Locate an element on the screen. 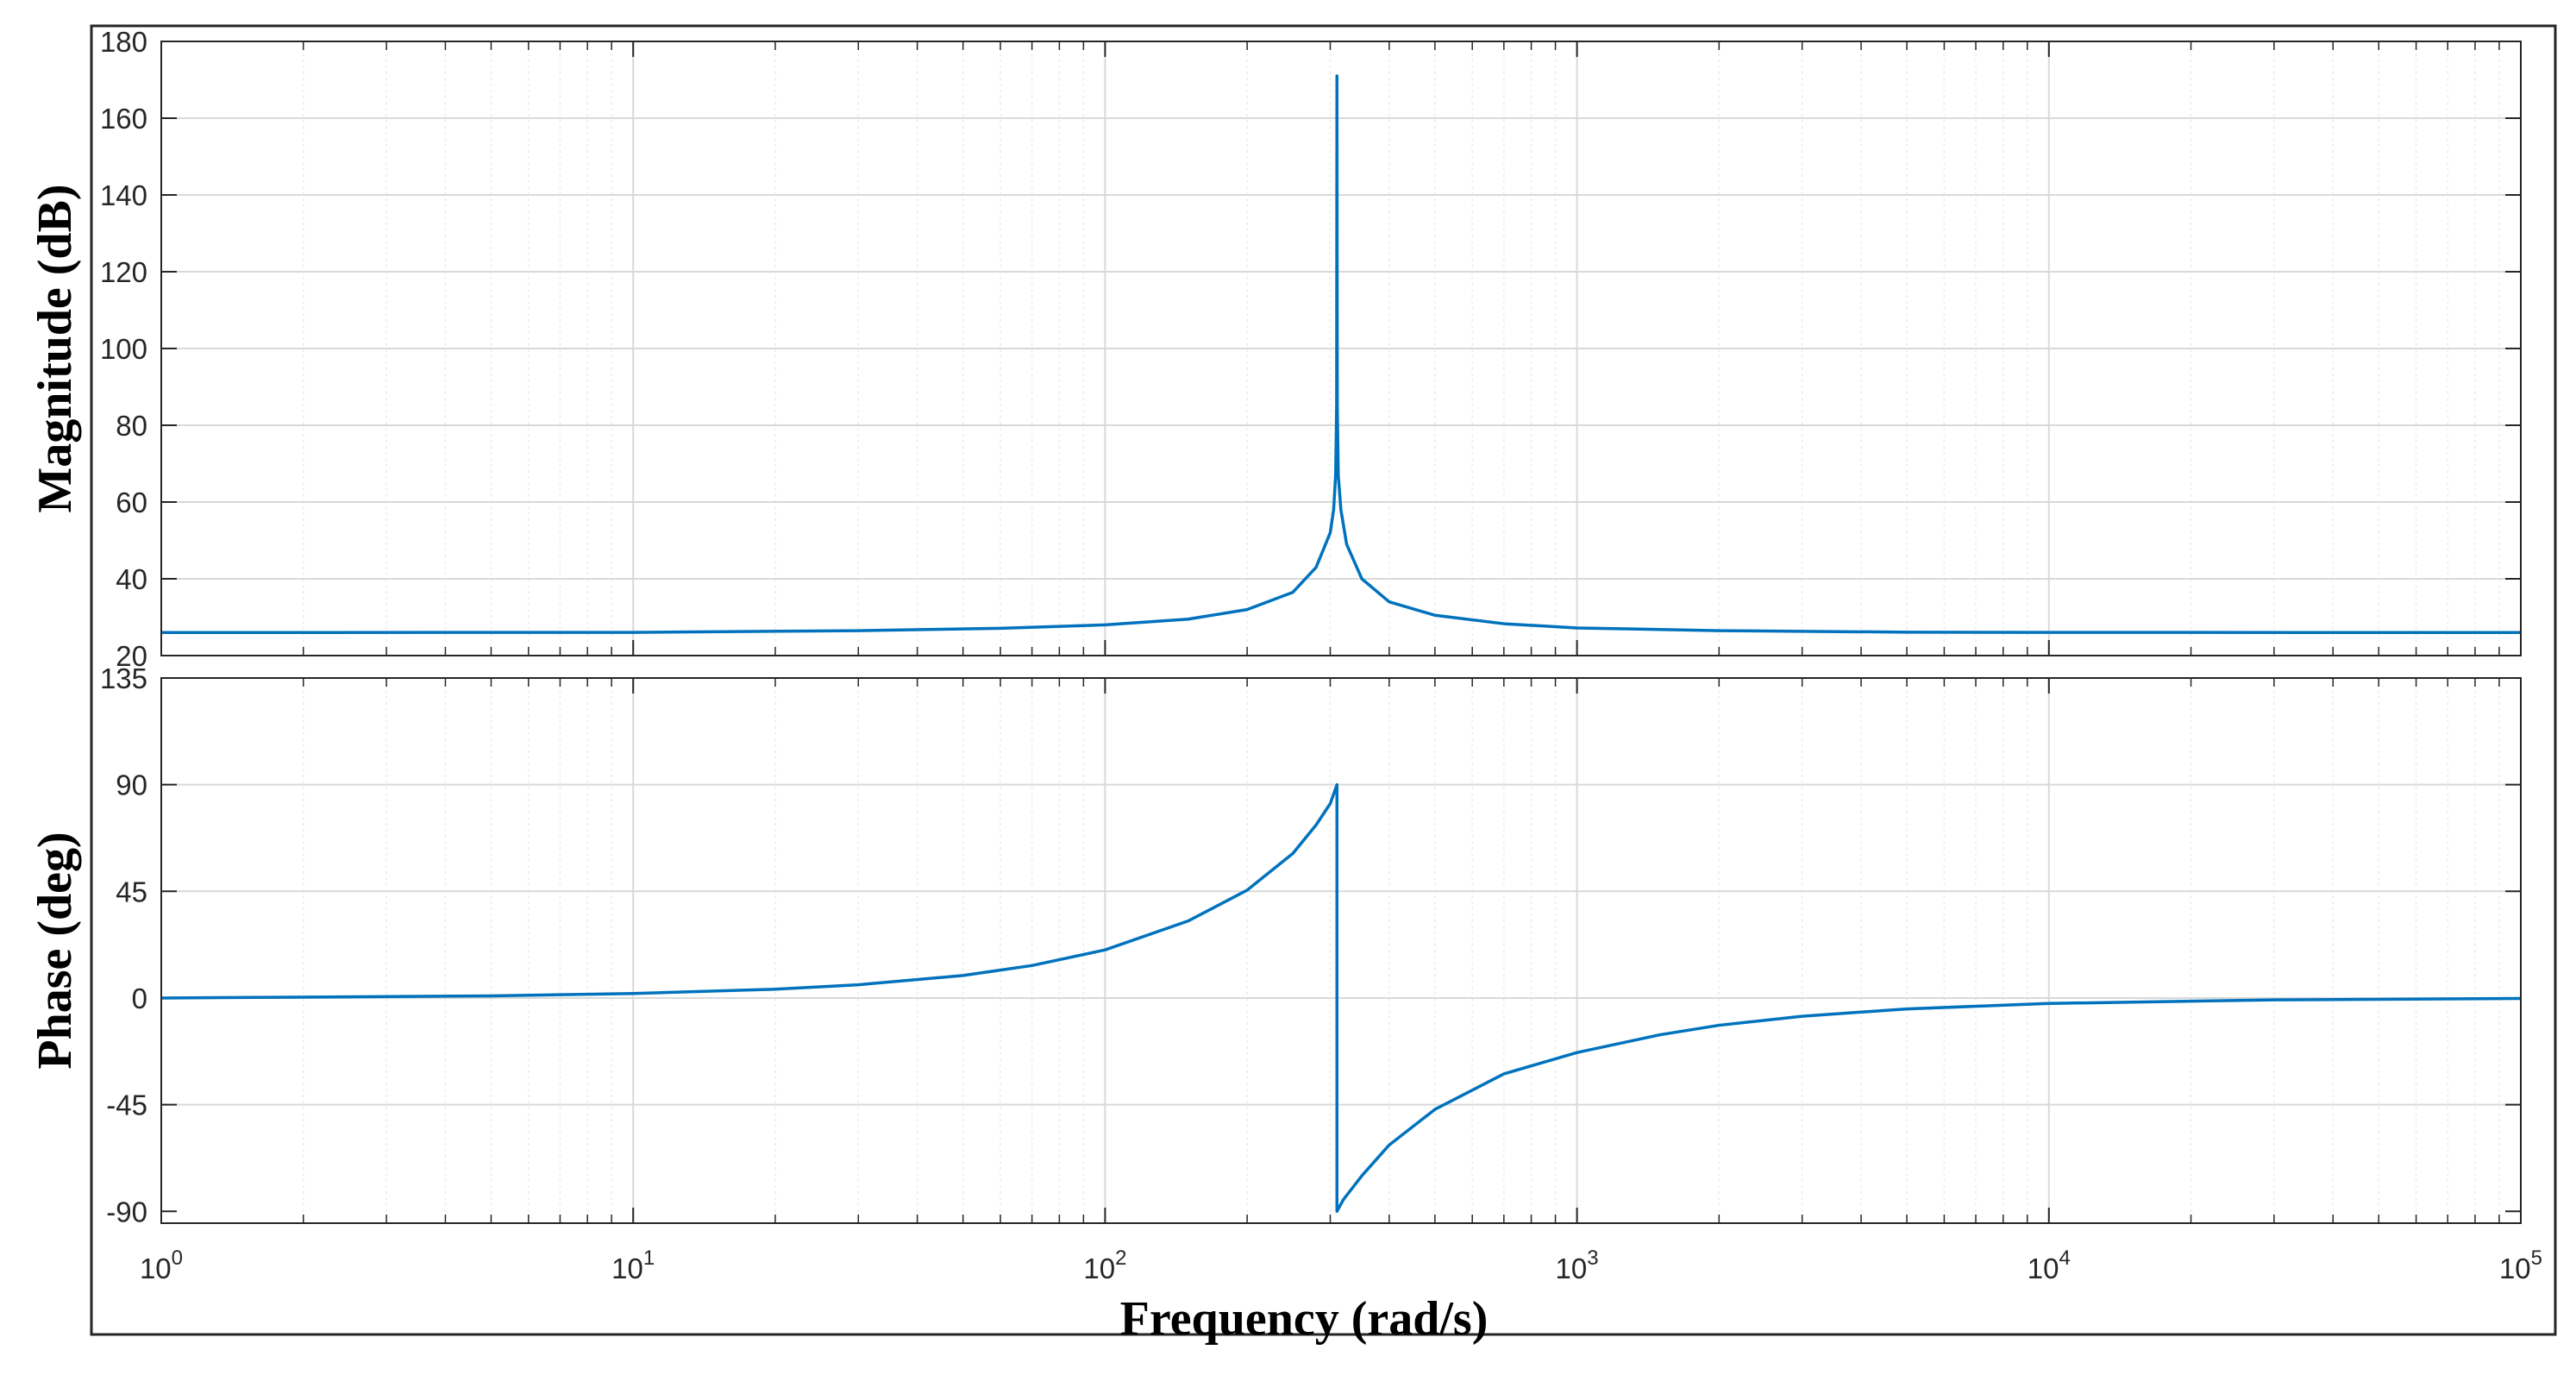  x-tick-label: 10⁴ is located at coordinates (2049, 1265).